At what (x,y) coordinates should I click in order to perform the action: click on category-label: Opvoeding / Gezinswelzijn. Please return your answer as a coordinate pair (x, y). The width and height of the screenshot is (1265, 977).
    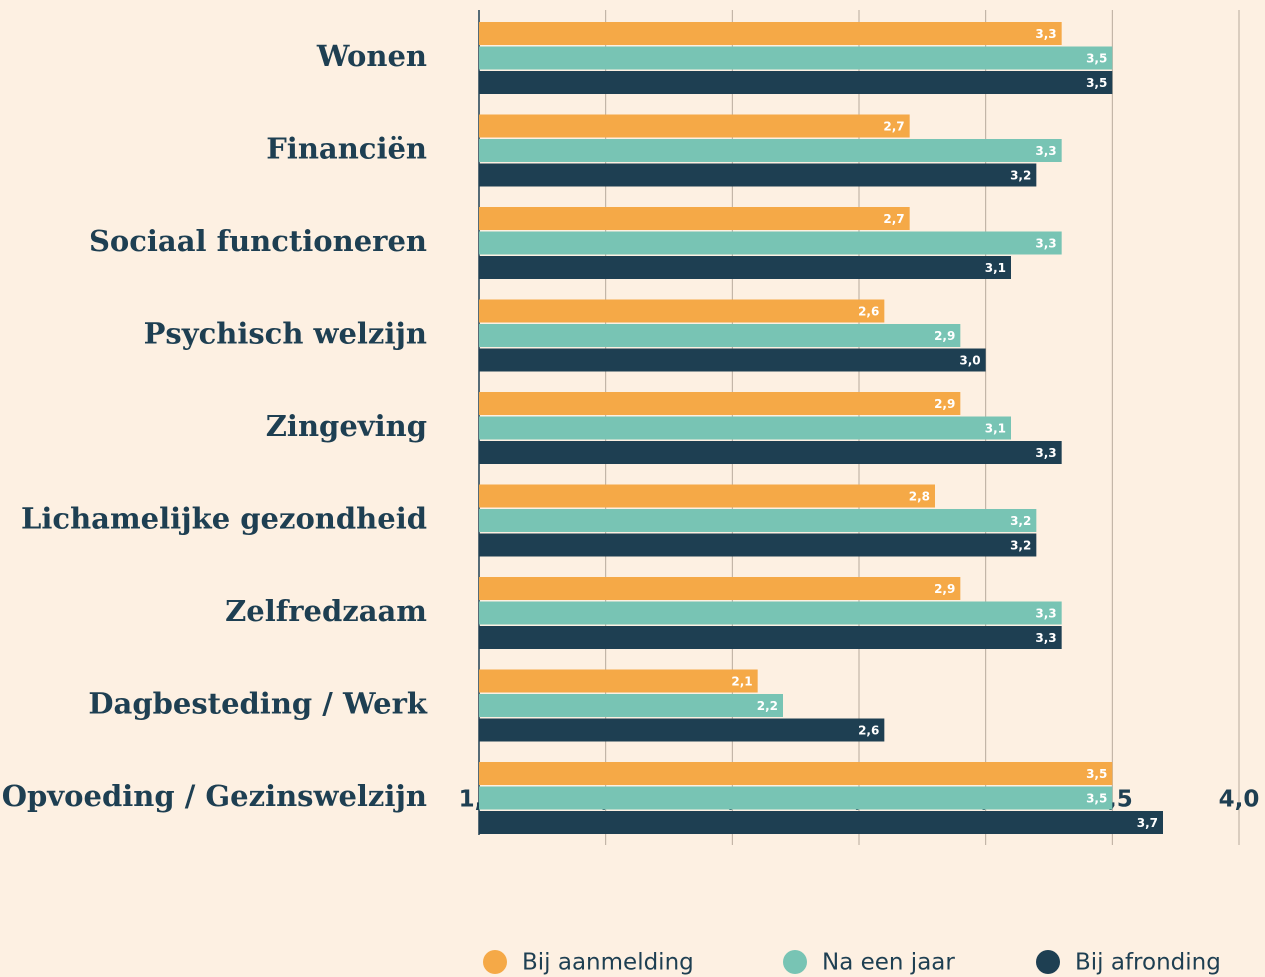
    Looking at the image, I should click on (214, 796).